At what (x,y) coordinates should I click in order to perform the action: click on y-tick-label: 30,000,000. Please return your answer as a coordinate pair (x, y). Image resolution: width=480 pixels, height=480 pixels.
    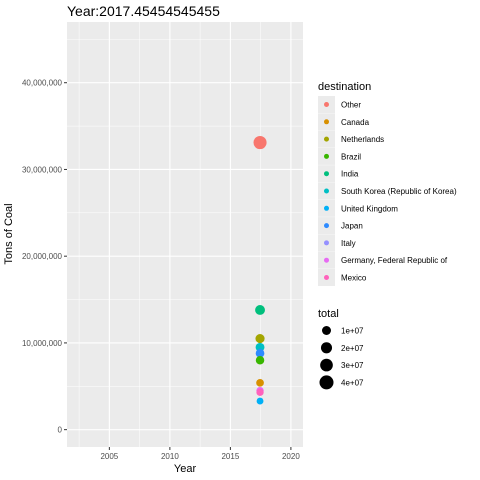
    Looking at the image, I should click on (42, 169).